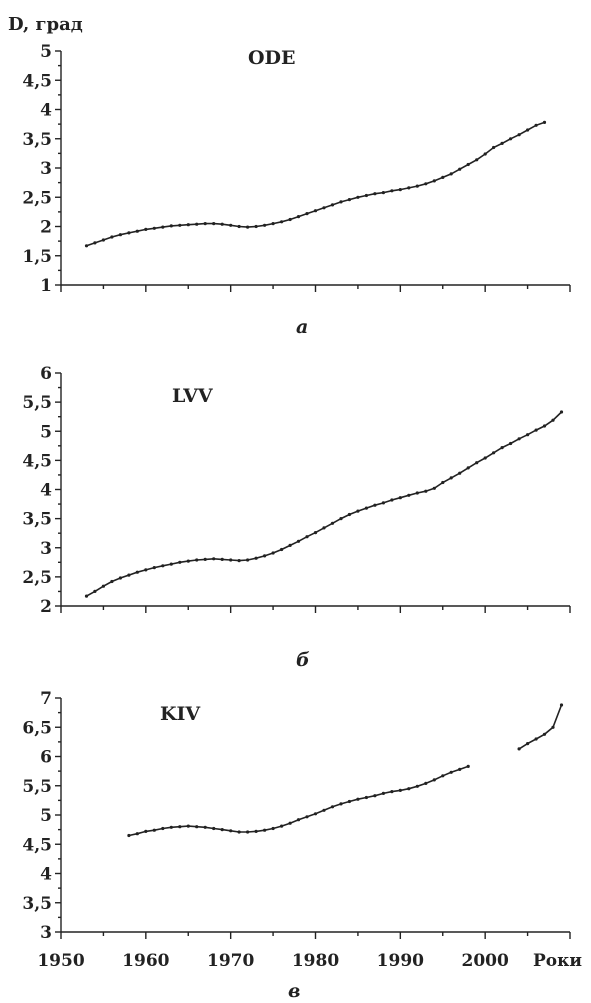 The height and width of the screenshot is (1003, 591). I want to click on y-tick-label: 5, so click(46, 816).